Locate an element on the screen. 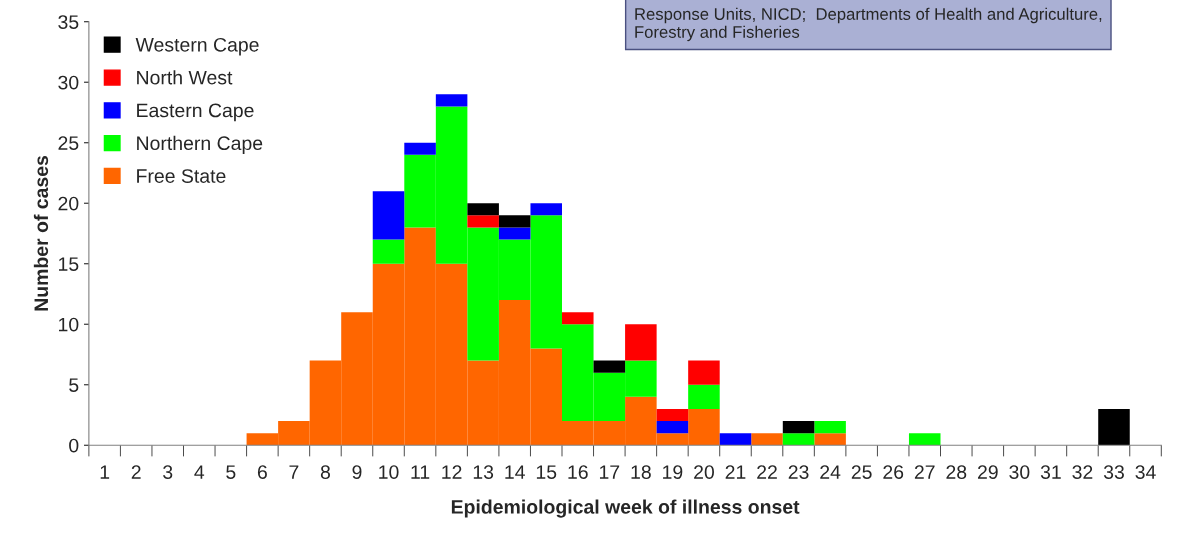  x-tick-label: 8 is located at coordinates (325, 472).